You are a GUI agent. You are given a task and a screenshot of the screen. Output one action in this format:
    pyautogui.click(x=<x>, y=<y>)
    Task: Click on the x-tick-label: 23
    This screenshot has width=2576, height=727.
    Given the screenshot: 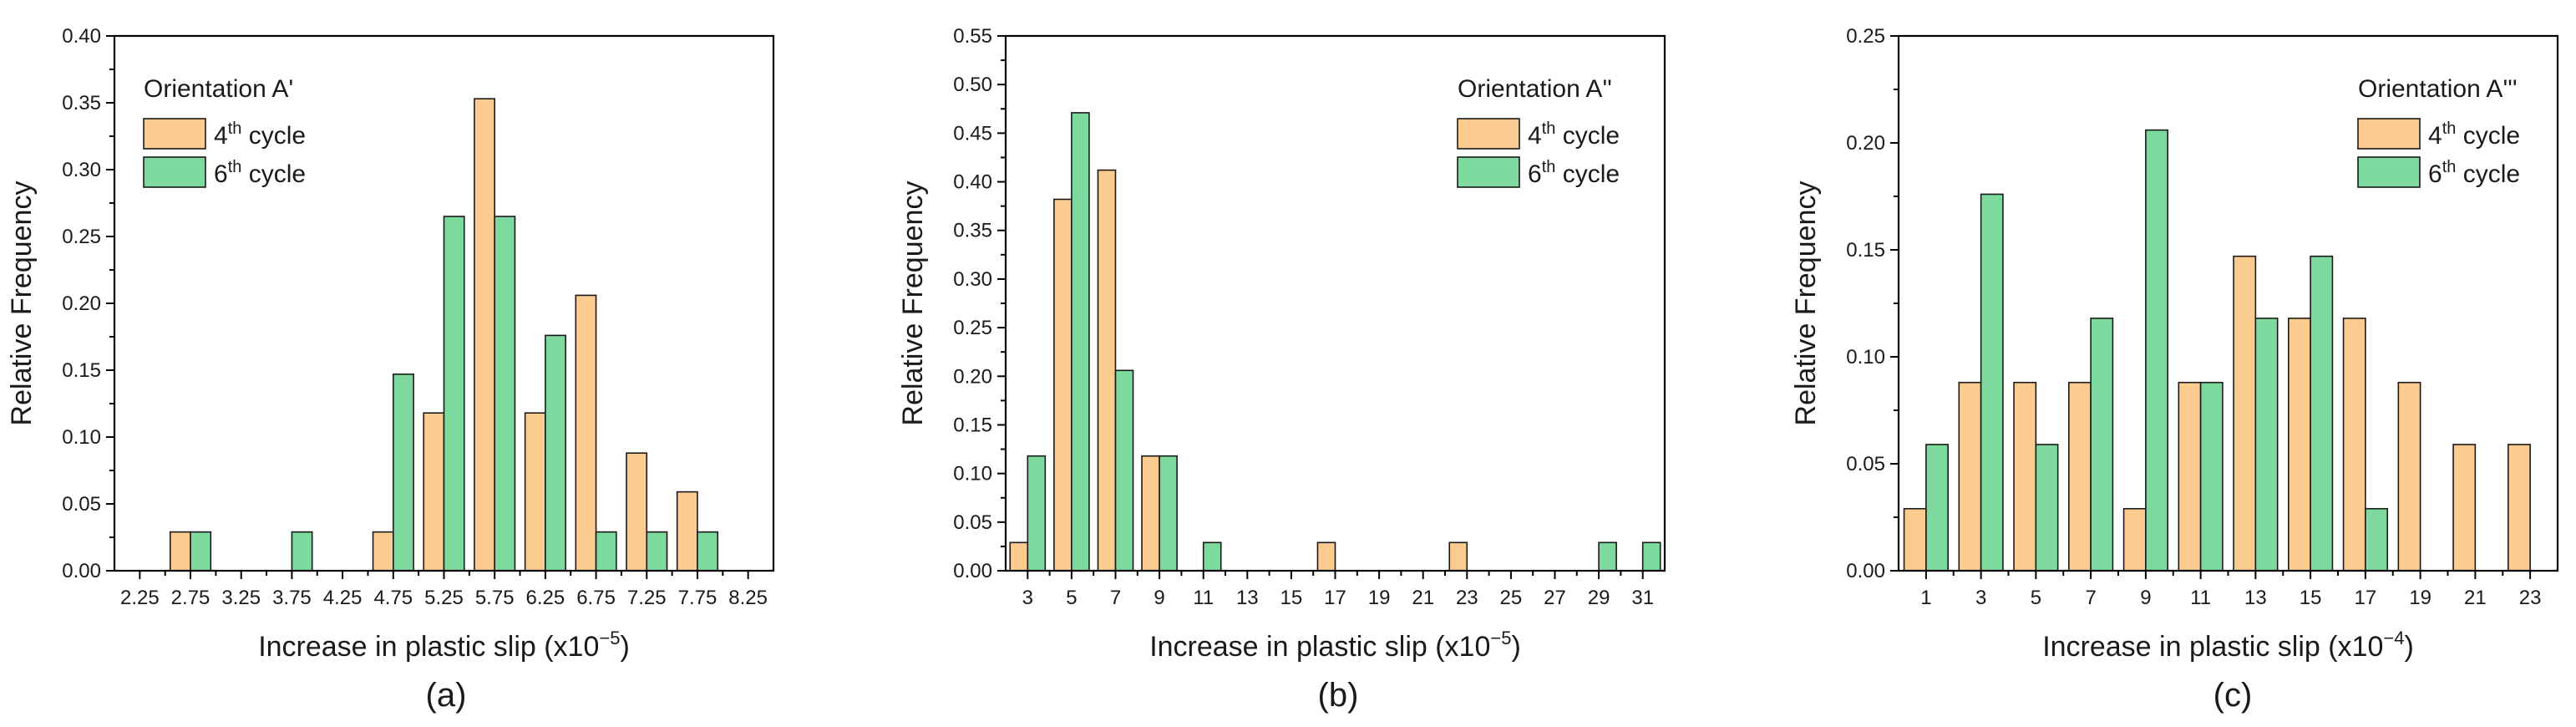 What is the action you would take?
    pyautogui.click(x=1467, y=598)
    